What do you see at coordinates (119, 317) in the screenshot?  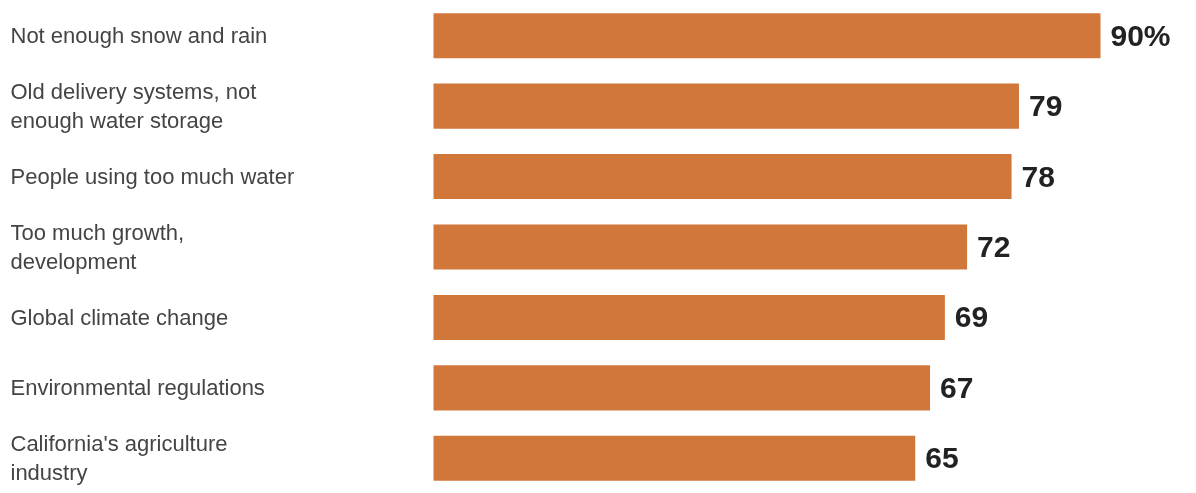 I see `y-tick-label: Global climate change` at bounding box center [119, 317].